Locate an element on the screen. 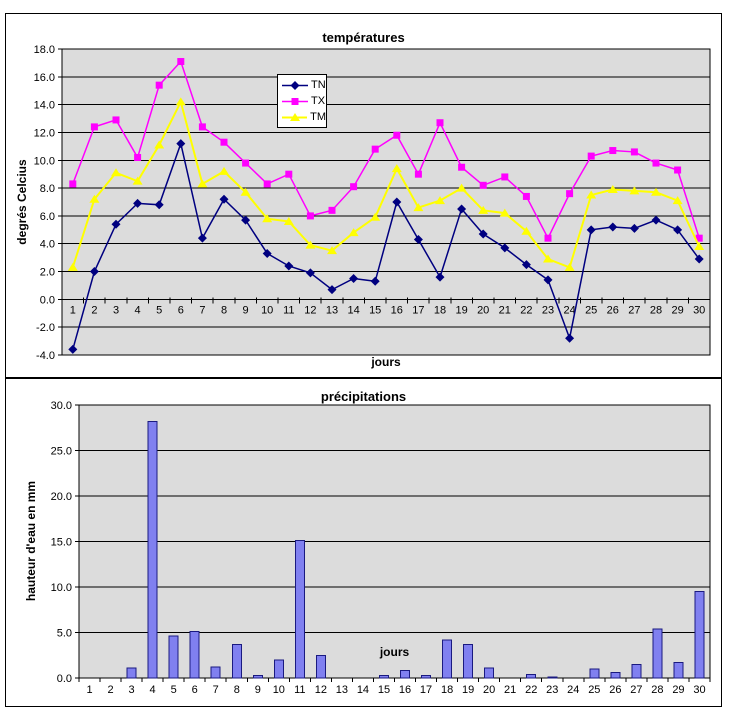  precipitations-y-axis-title: hauteur d'eau en mm is located at coordinates (31, 541).